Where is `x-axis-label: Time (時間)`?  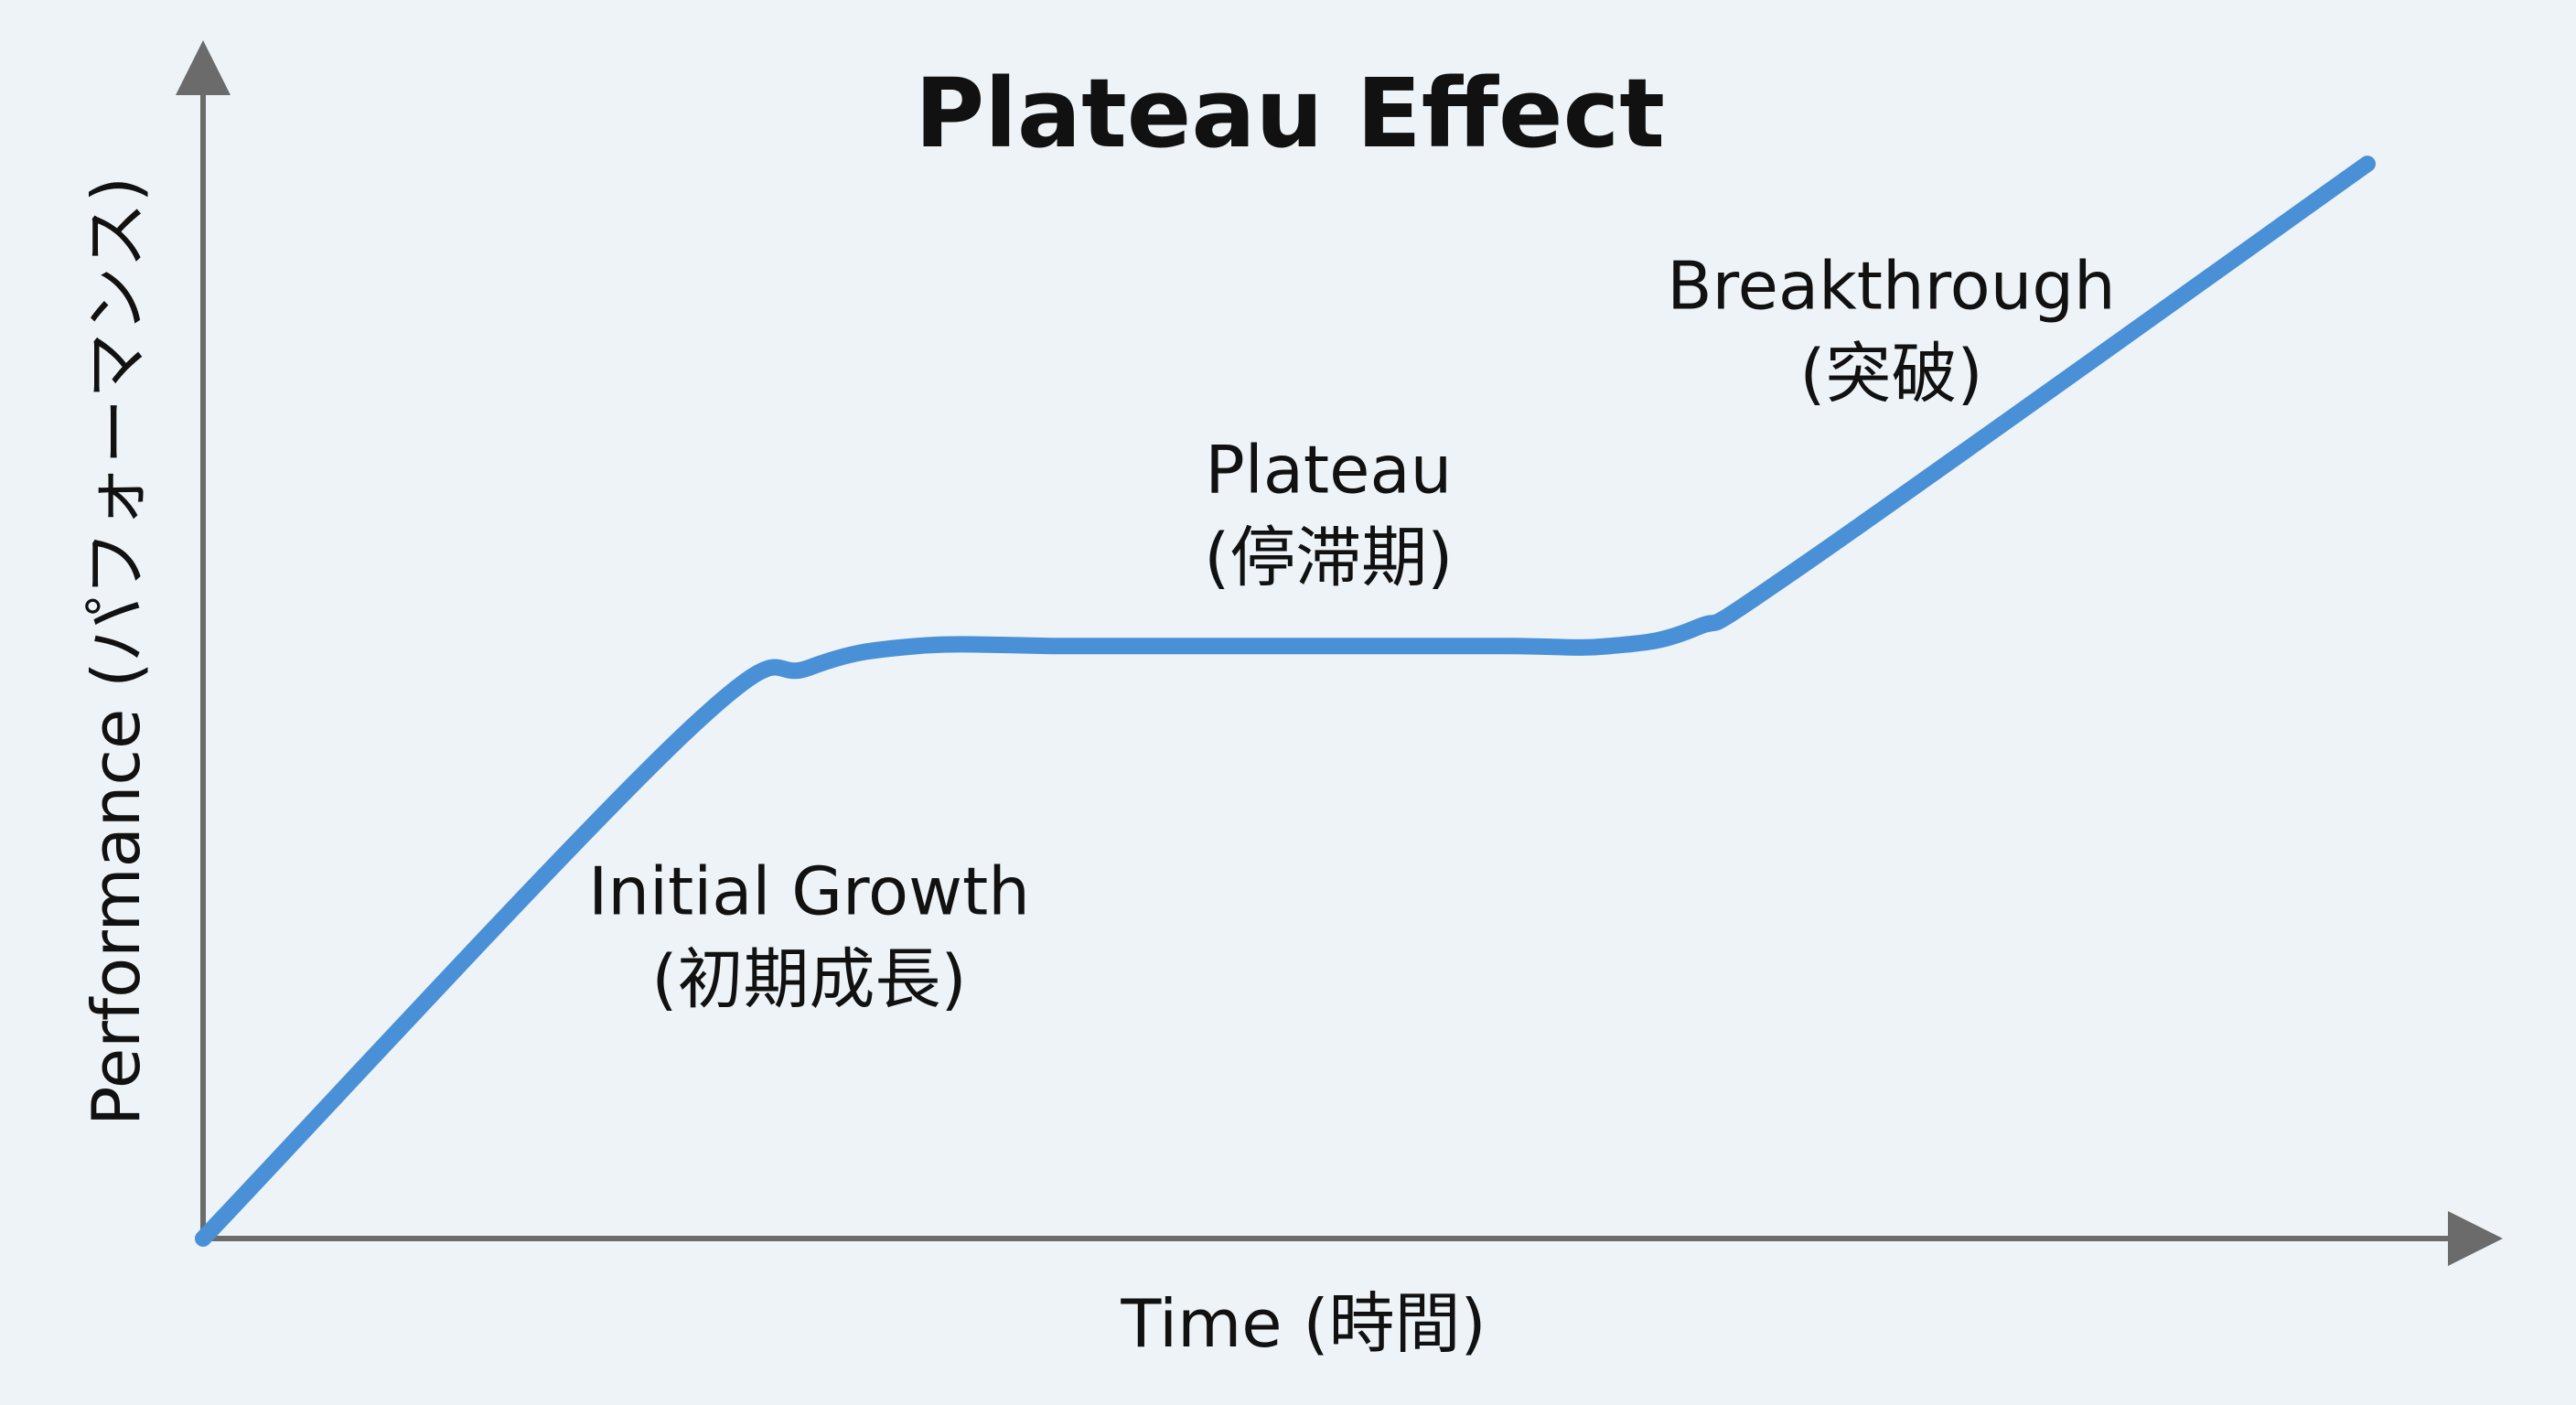 x-axis-label: Time (時間) is located at coordinates (1303, 1324).